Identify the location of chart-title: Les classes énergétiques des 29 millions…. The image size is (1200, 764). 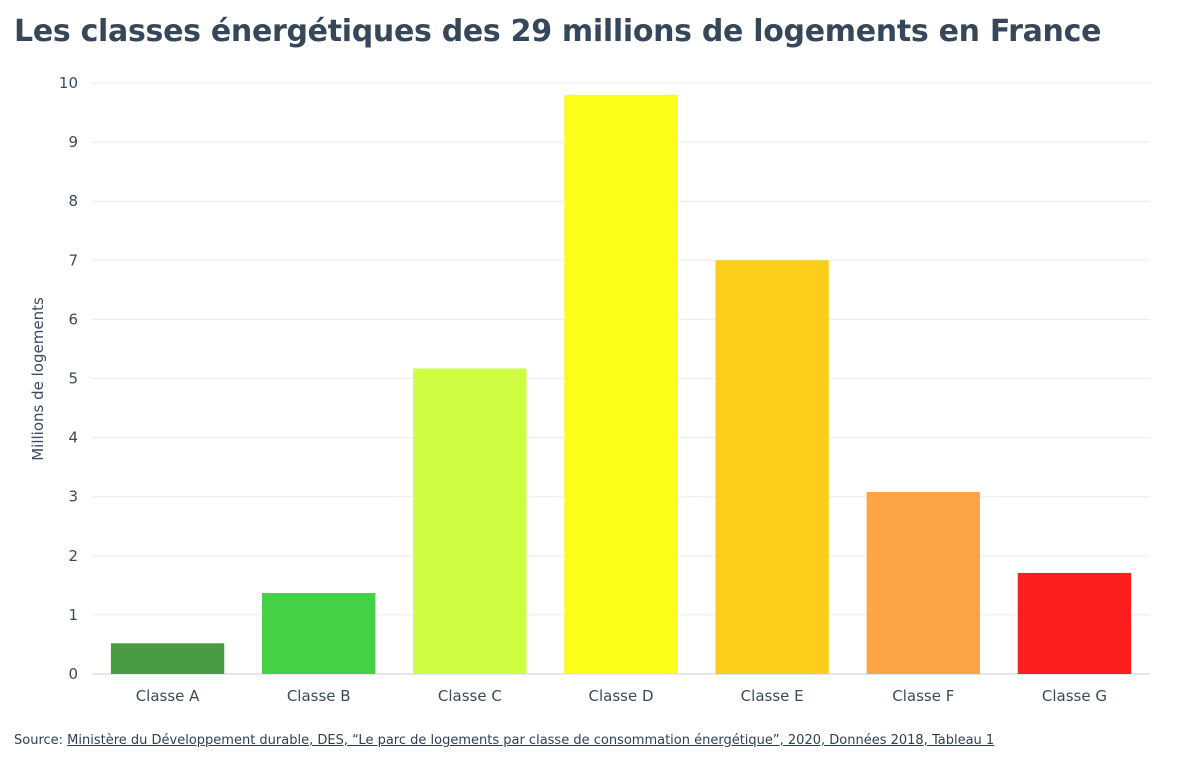
(558, 31).